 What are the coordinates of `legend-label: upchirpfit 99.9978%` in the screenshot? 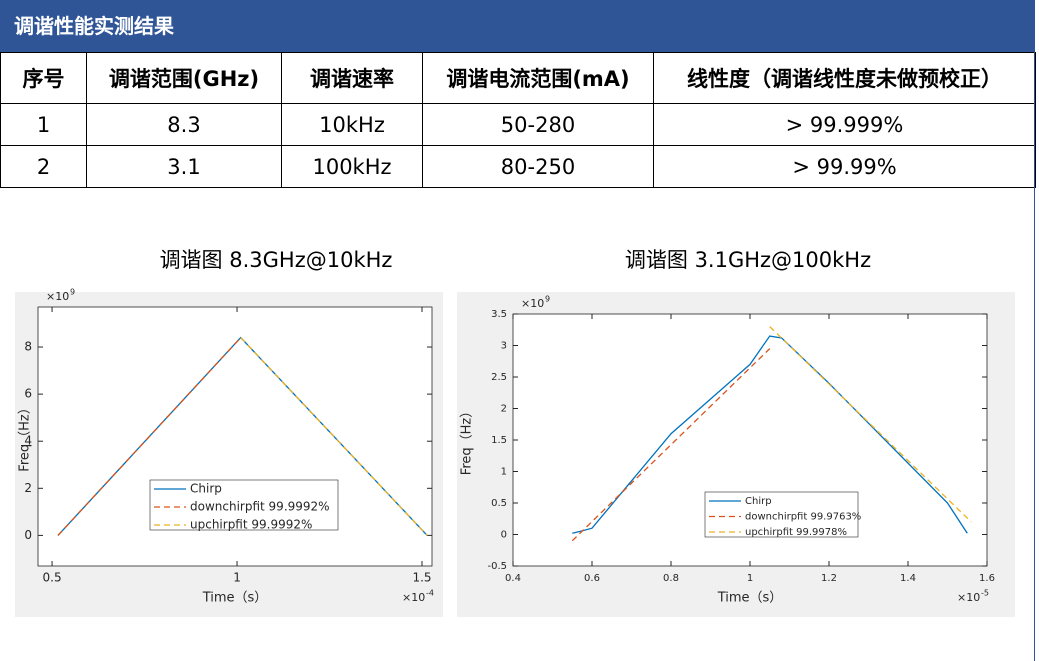 It's located at (796, 532).